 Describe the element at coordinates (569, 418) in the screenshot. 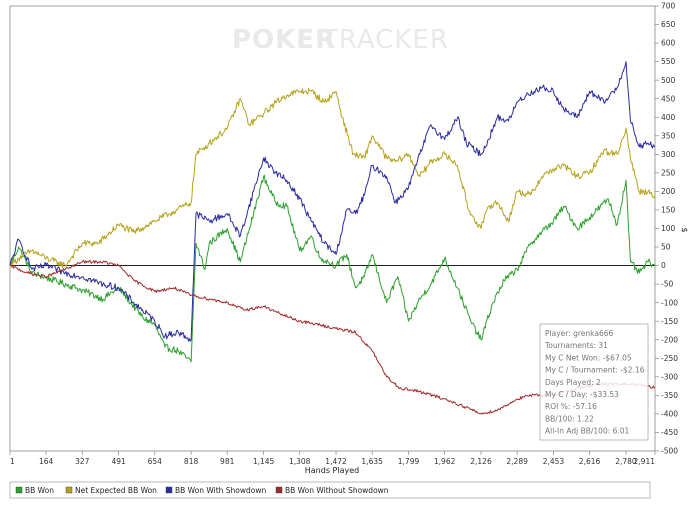

I see `stats-line: BB/100: 1.22` at that location.